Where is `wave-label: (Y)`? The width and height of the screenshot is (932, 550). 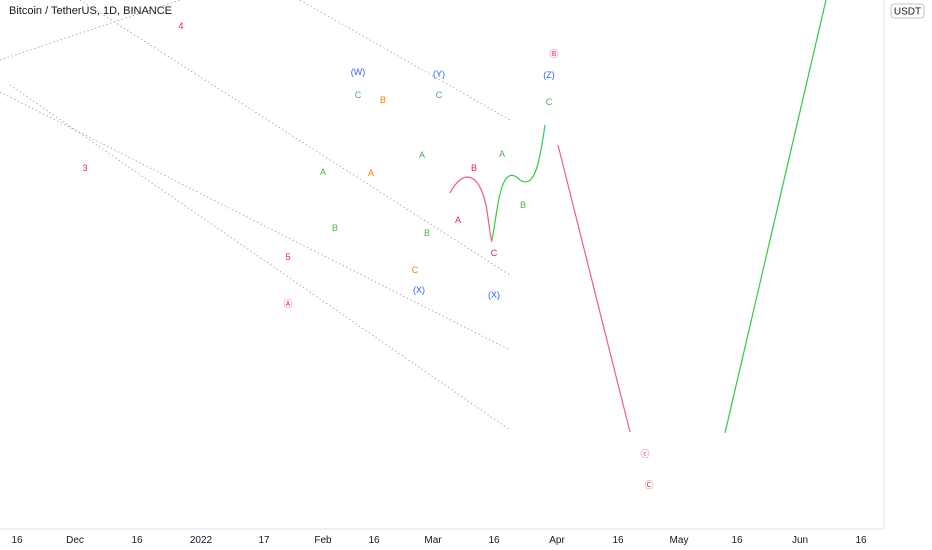 wave-label: (Y) is located at coordinates (439, 74).